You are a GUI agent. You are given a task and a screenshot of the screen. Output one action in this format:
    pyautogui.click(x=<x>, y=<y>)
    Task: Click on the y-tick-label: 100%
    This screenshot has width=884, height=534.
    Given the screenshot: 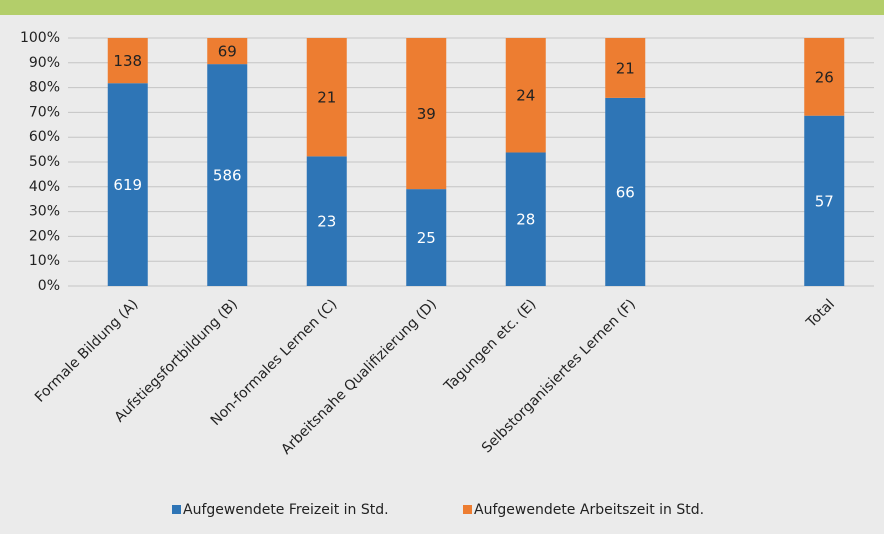 What is the action you would take?
    pyautogui.click(x=40, y=38)
    